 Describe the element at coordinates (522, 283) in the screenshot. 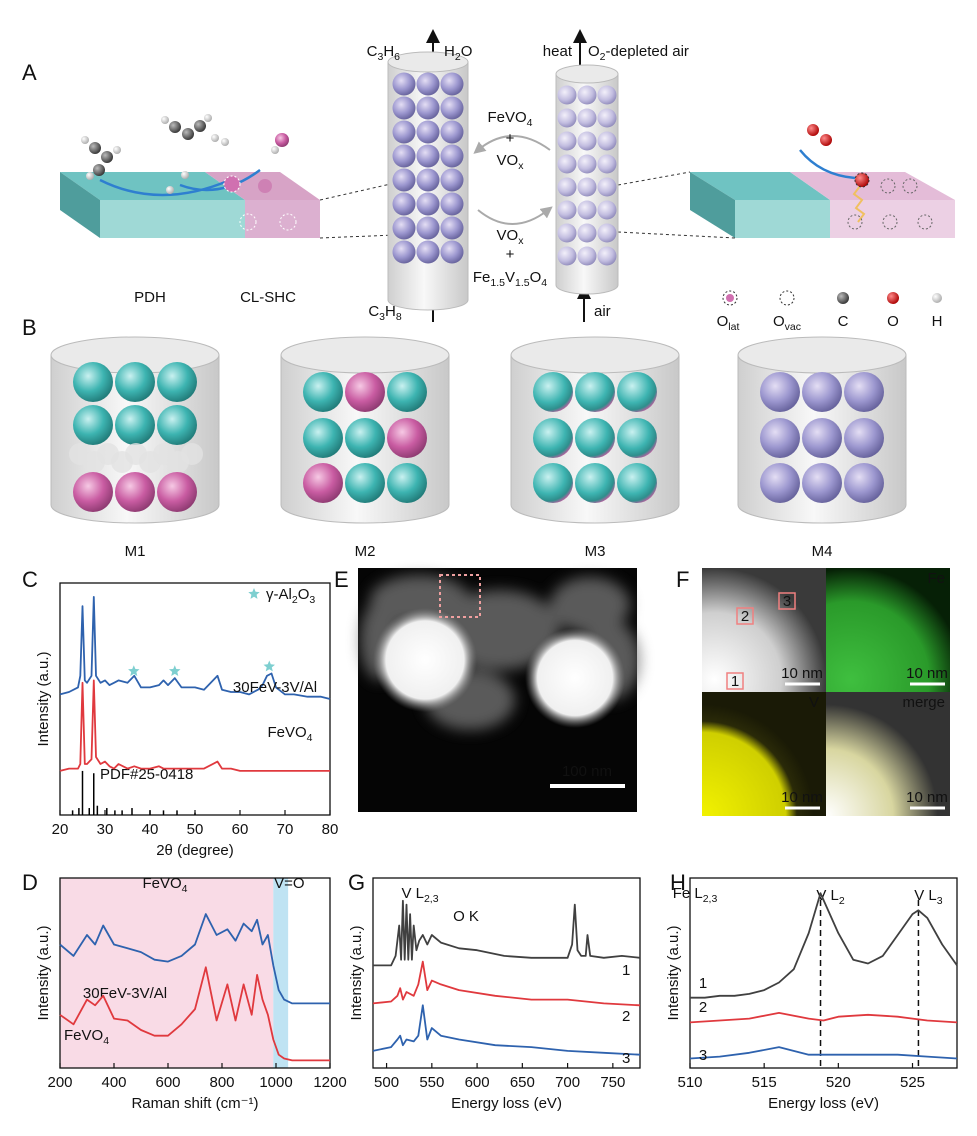

I see `subscript: 1.5` at that location.